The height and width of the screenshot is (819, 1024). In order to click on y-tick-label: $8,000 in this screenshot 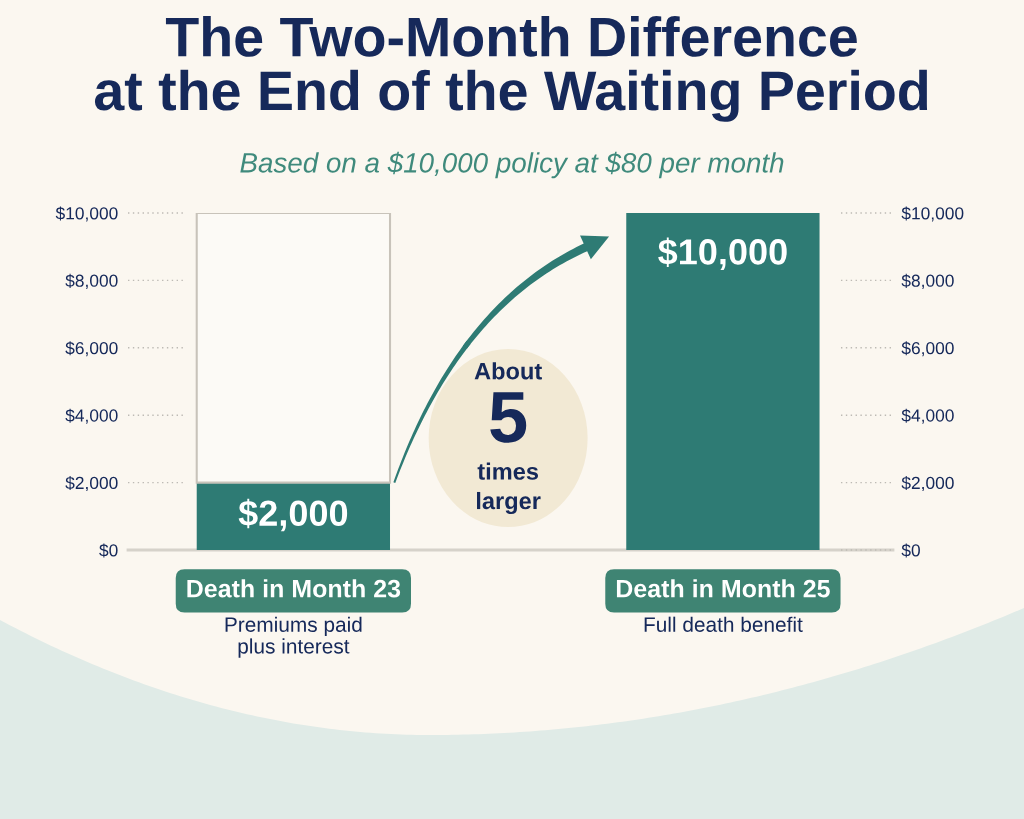, I will do `click(927, 281)`.